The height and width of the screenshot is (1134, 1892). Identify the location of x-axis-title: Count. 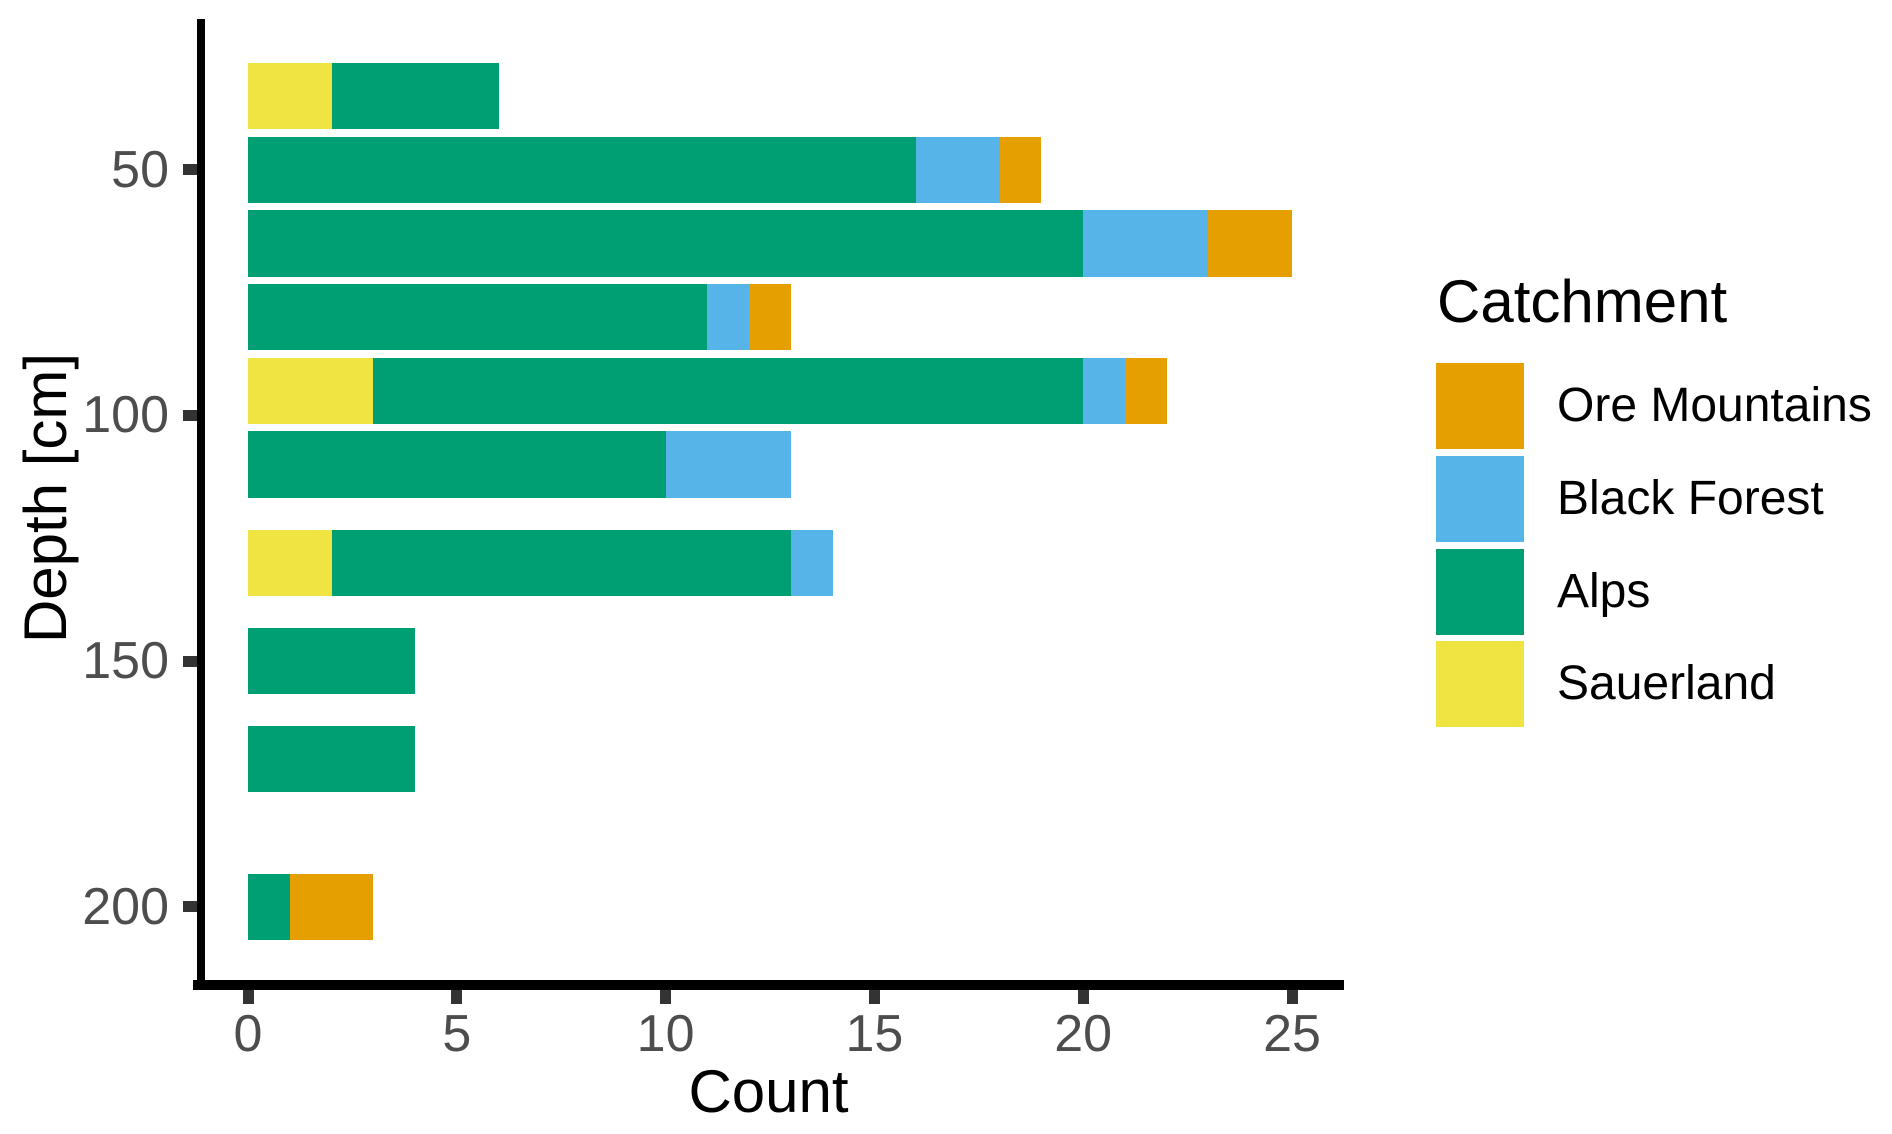
(768, 1091).